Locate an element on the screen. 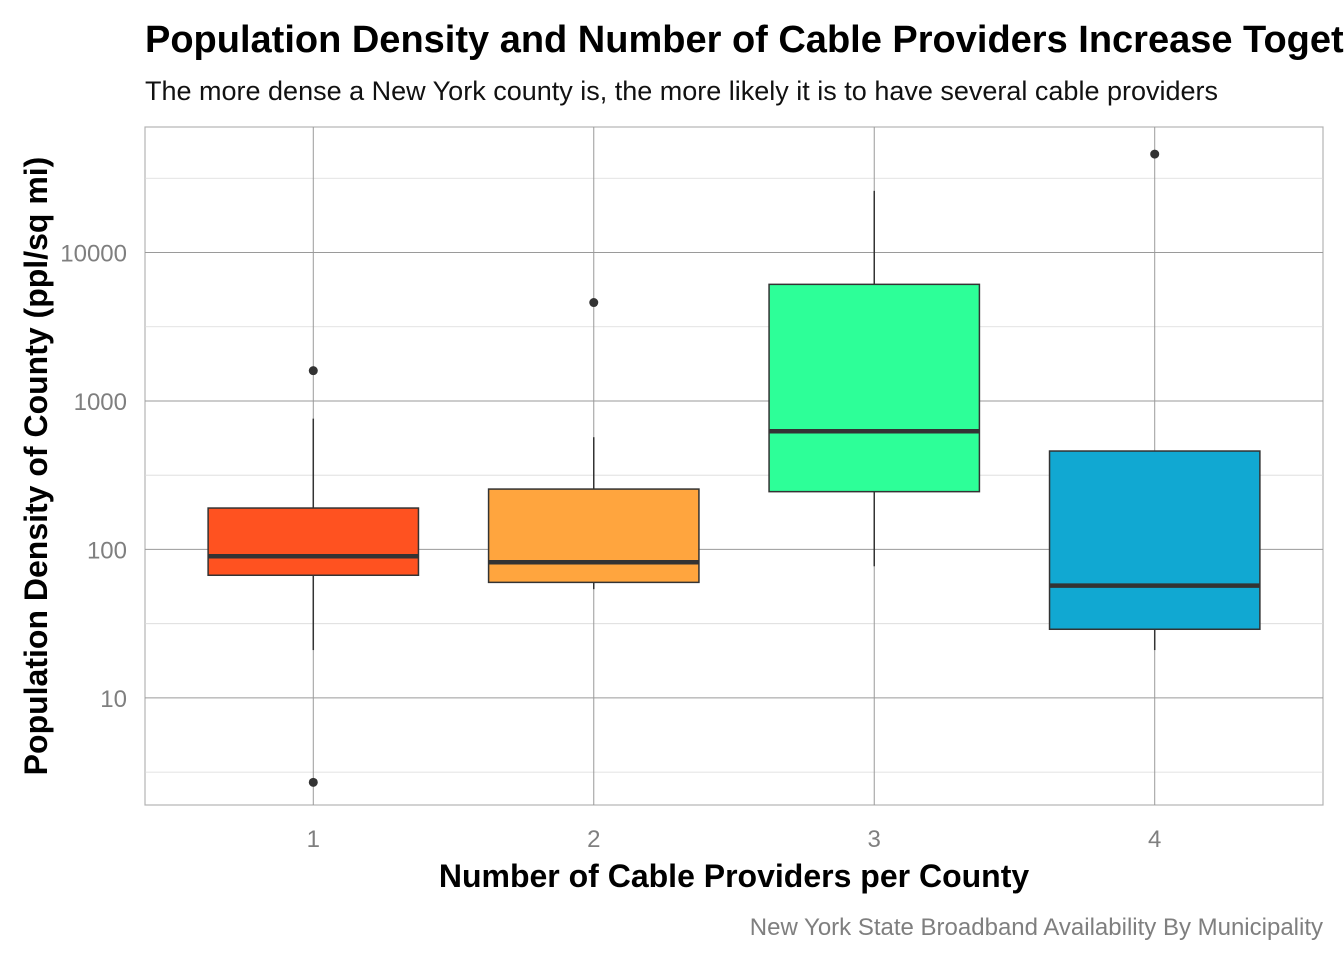  y-axis-title: Population Density of County (ppl/sq mi) is located at coordinates (36, 466).